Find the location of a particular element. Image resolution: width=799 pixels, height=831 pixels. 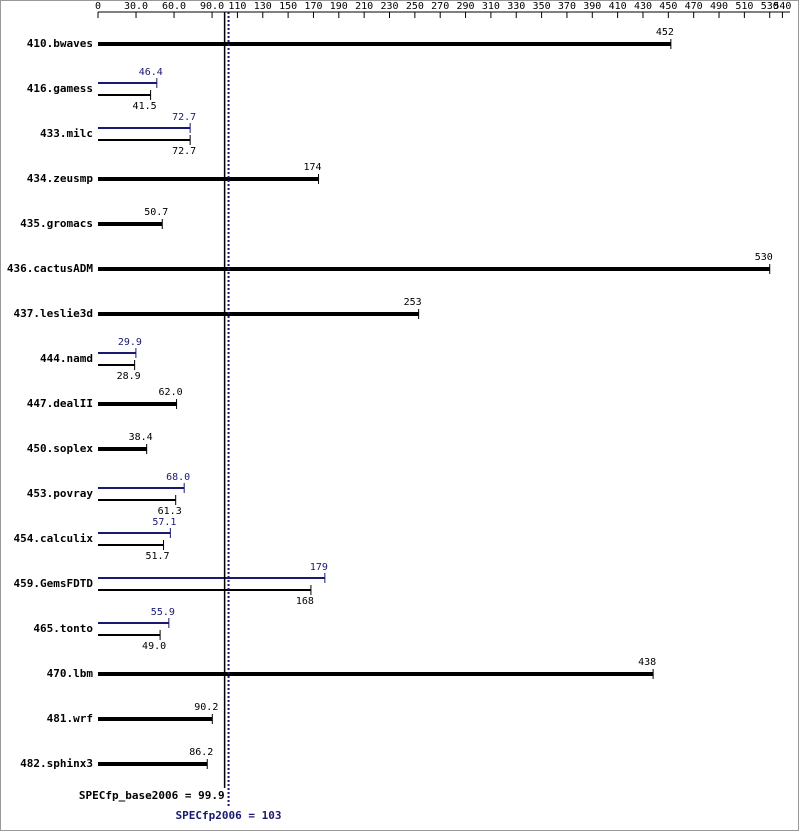

x-tick-label: 410 is located at coordinates (618, 6).